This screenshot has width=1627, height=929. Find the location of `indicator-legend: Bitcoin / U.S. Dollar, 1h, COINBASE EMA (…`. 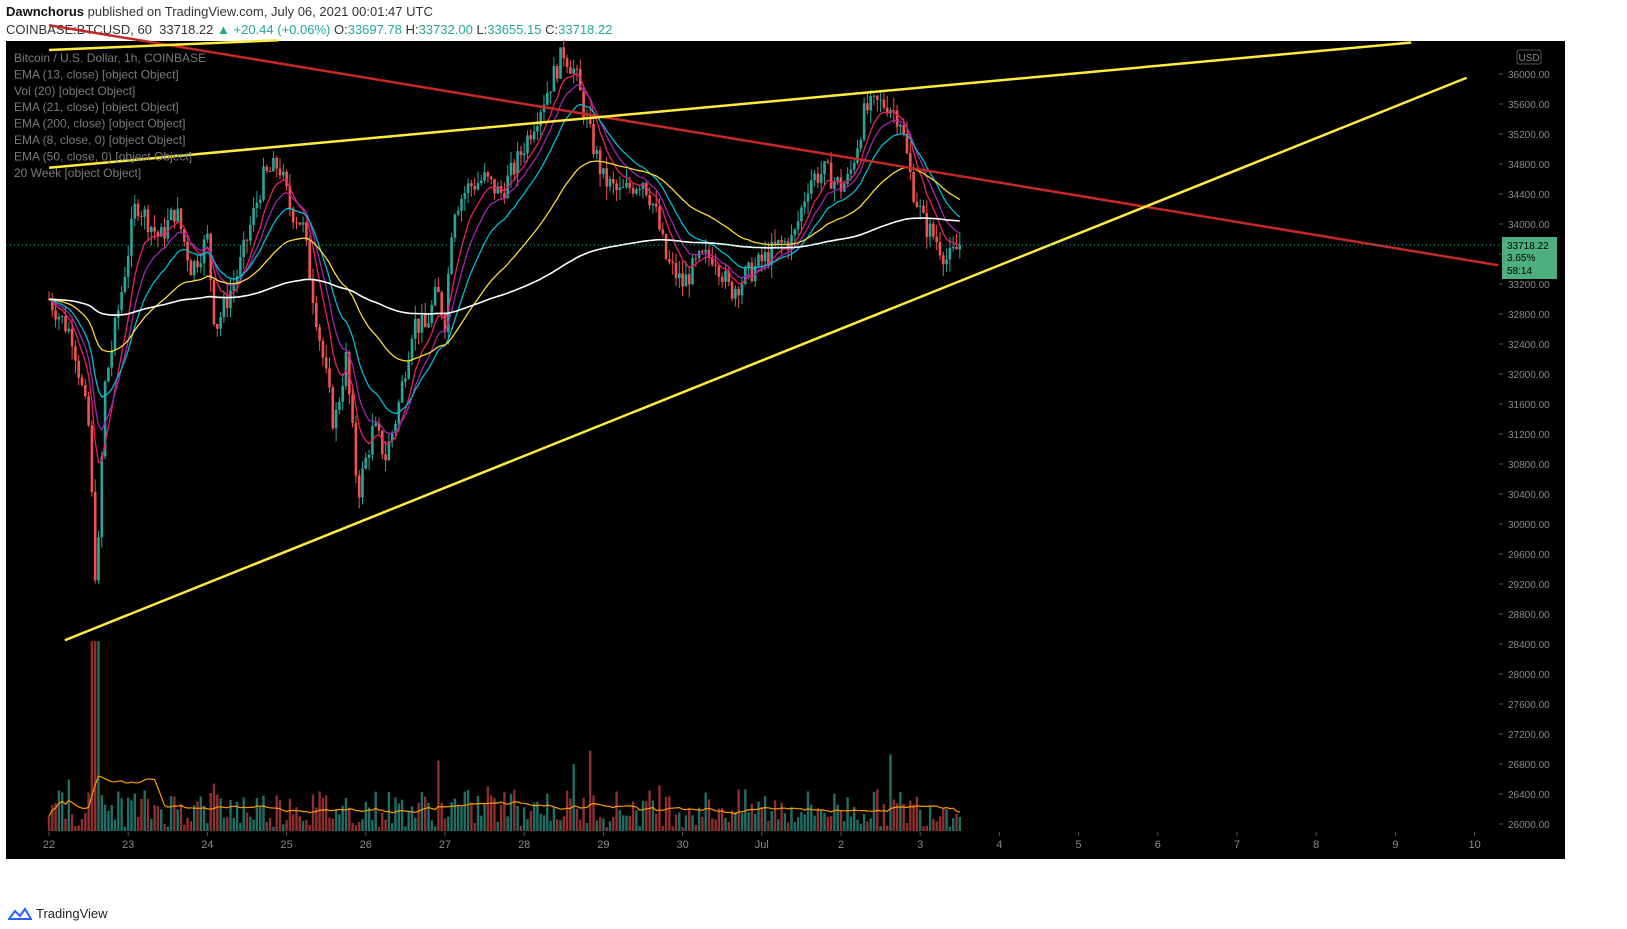

indicator-legend: Bitcoin / U.S. Dollar, 1h, COINBASE EMA (… is located at coordinates (110, 115).